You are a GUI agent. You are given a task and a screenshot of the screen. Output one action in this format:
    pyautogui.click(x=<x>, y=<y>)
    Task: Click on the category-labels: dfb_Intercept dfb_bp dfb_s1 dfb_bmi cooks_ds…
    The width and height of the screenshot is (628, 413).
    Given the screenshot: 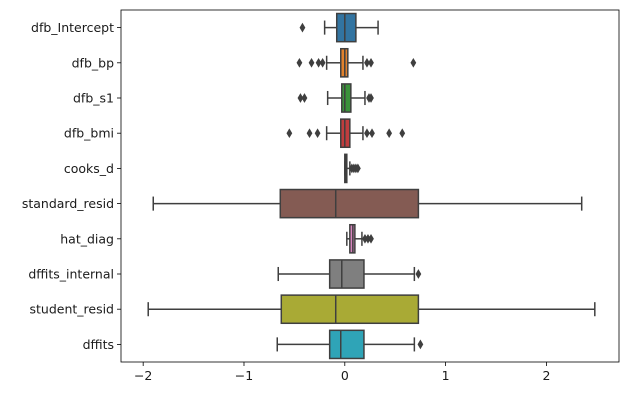 What is the action you would take?
    pyautogui.click(x=71, y=186)
    